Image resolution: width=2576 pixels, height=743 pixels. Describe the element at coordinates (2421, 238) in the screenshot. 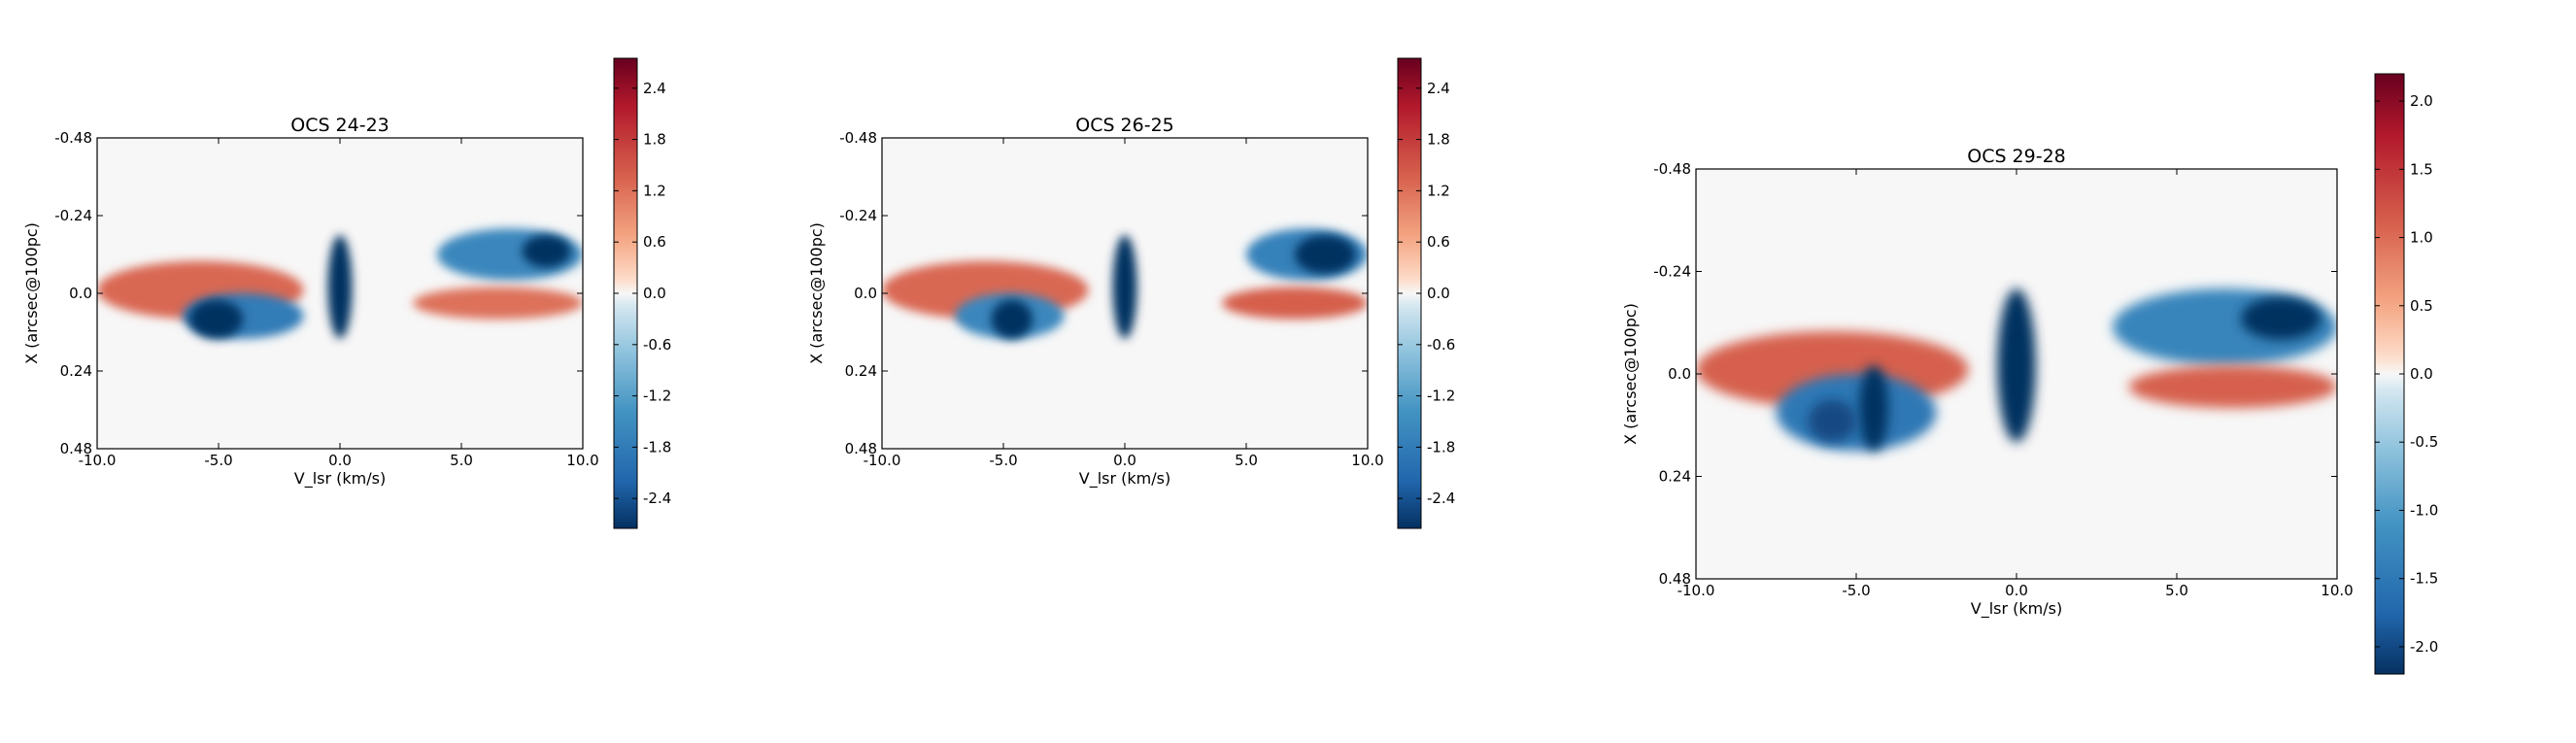

I see `colorbar-tick-label: 1.0` at that location.